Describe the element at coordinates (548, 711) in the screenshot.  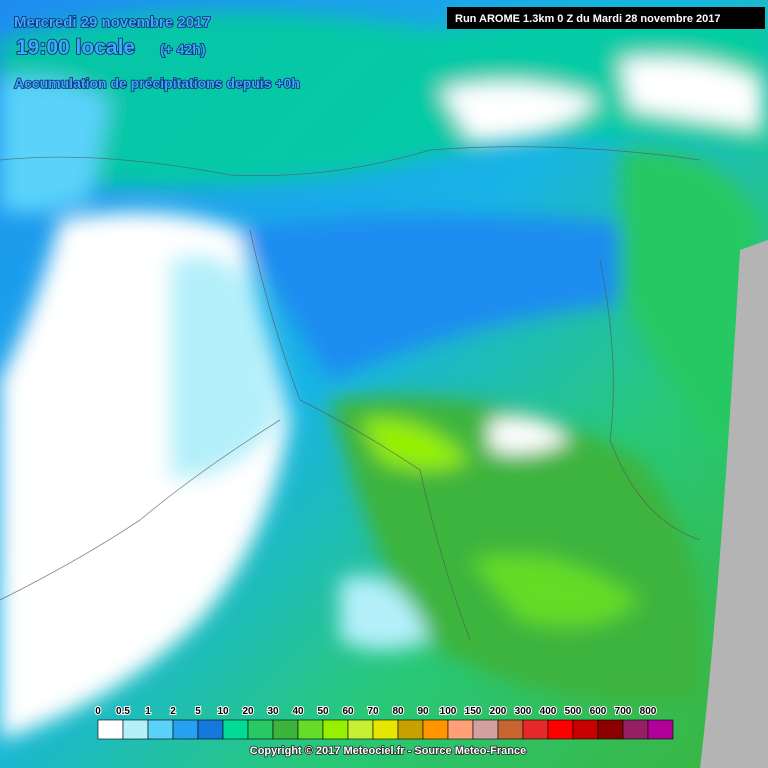
I see `legend-label: 400` at that location.